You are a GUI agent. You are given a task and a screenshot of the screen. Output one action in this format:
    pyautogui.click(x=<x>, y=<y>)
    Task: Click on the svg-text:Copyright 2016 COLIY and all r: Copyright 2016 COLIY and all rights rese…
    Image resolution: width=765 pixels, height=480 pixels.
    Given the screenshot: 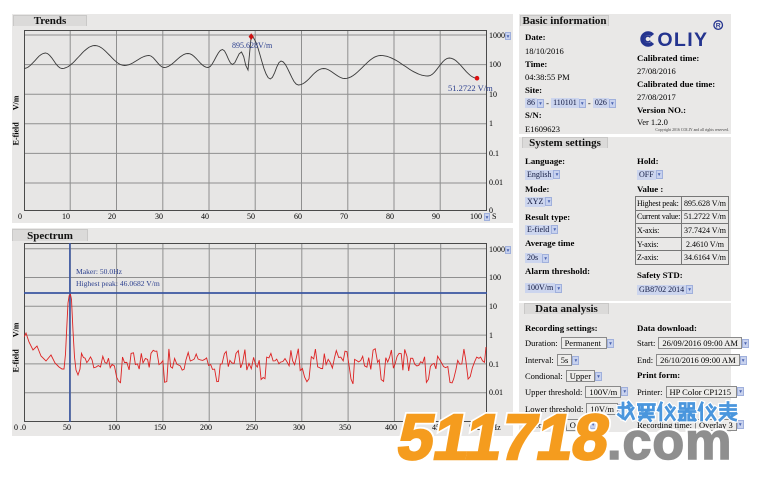 What is the action you would take?
    pyautogui.click(x=692, y=130)
    